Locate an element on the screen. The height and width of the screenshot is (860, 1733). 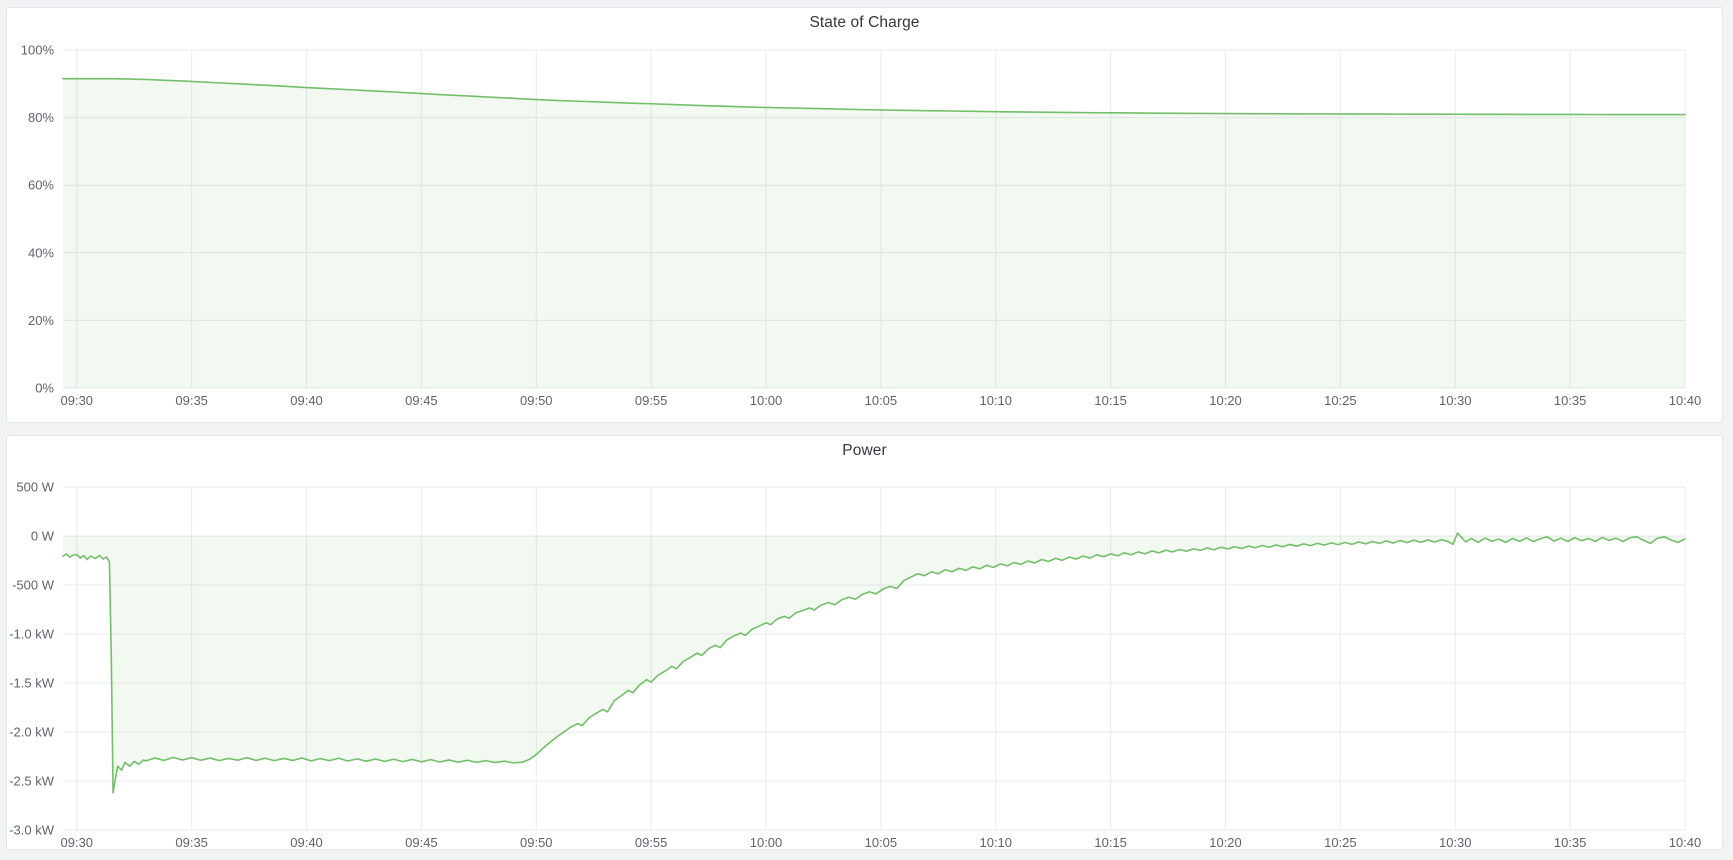
y-axis-tick-label: 0 W is located at coordinates (43, 536).